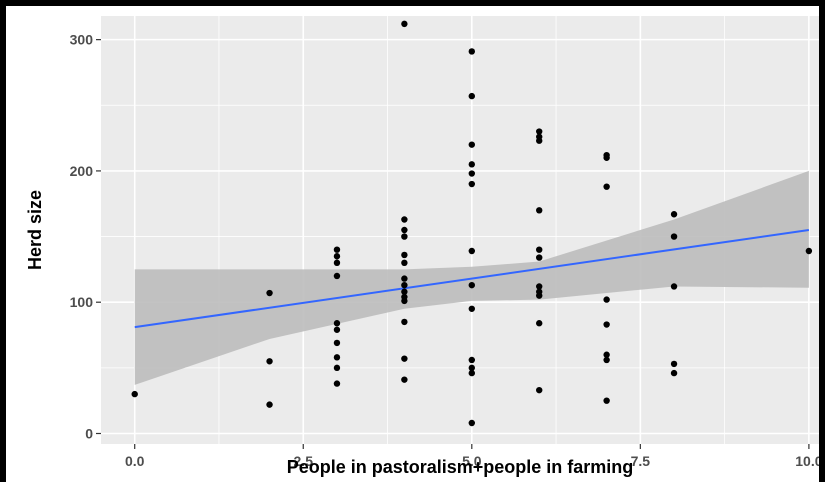  I want to click on x-tick-label: 7.5, so click(641, 461).